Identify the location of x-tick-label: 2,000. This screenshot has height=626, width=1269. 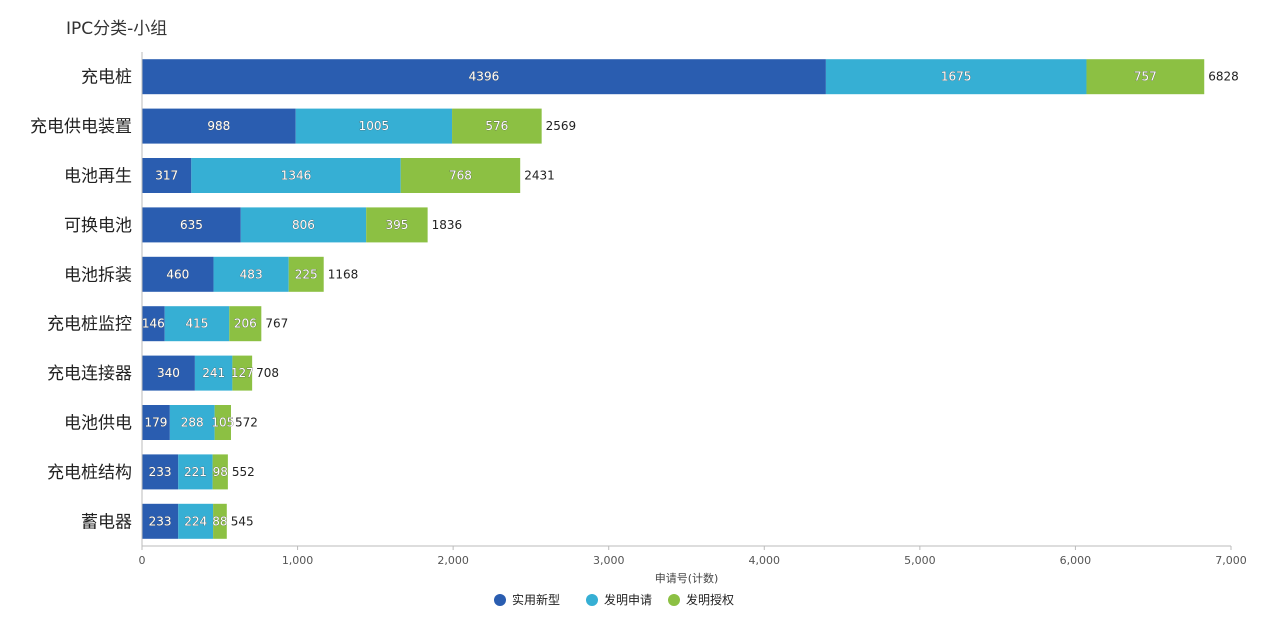
(453, 560).